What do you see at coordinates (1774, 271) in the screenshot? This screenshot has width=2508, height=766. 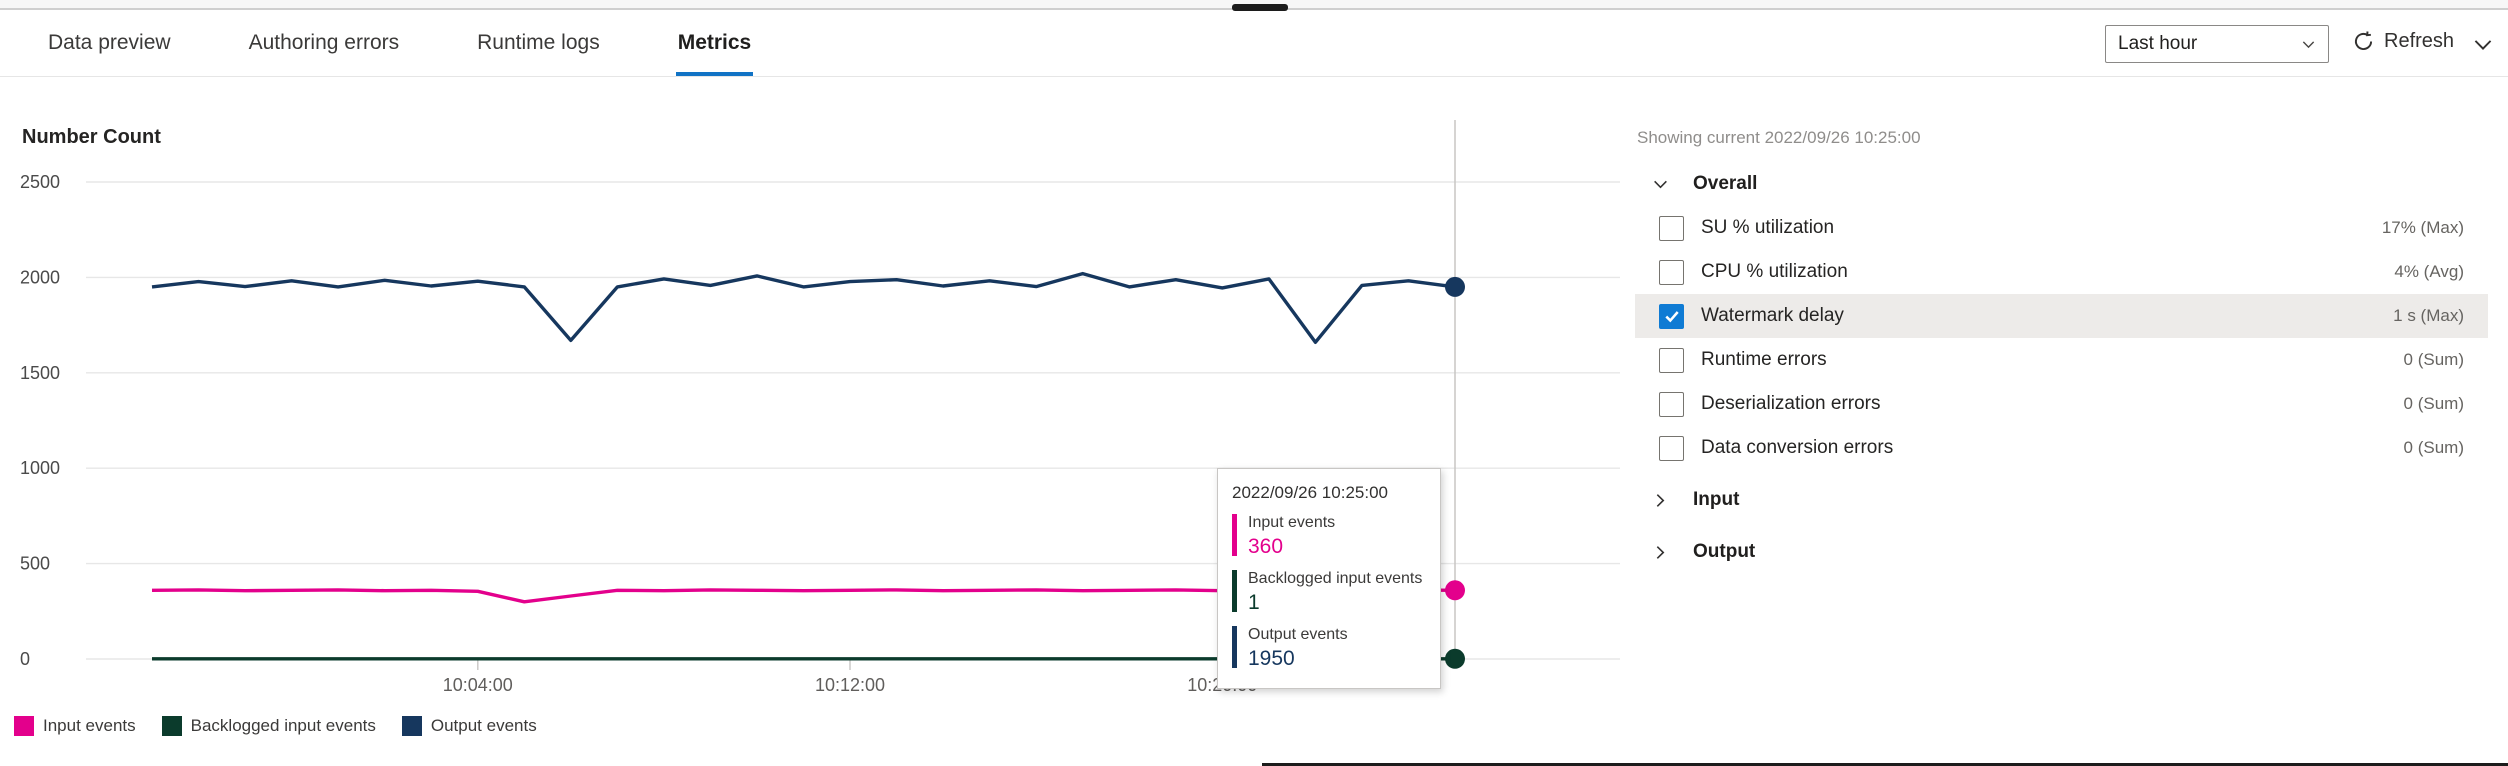 I see `metric-label: CPU % utilization` at bounding box center [1774, 271].